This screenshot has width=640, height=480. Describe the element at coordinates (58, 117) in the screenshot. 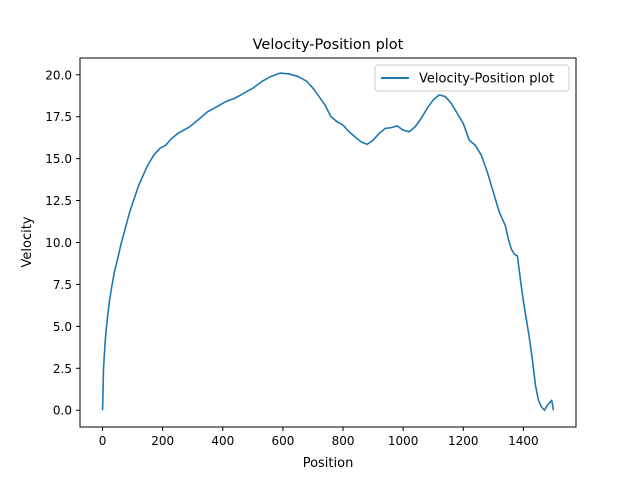

I see `y-tick-label: 17.5` at that location.